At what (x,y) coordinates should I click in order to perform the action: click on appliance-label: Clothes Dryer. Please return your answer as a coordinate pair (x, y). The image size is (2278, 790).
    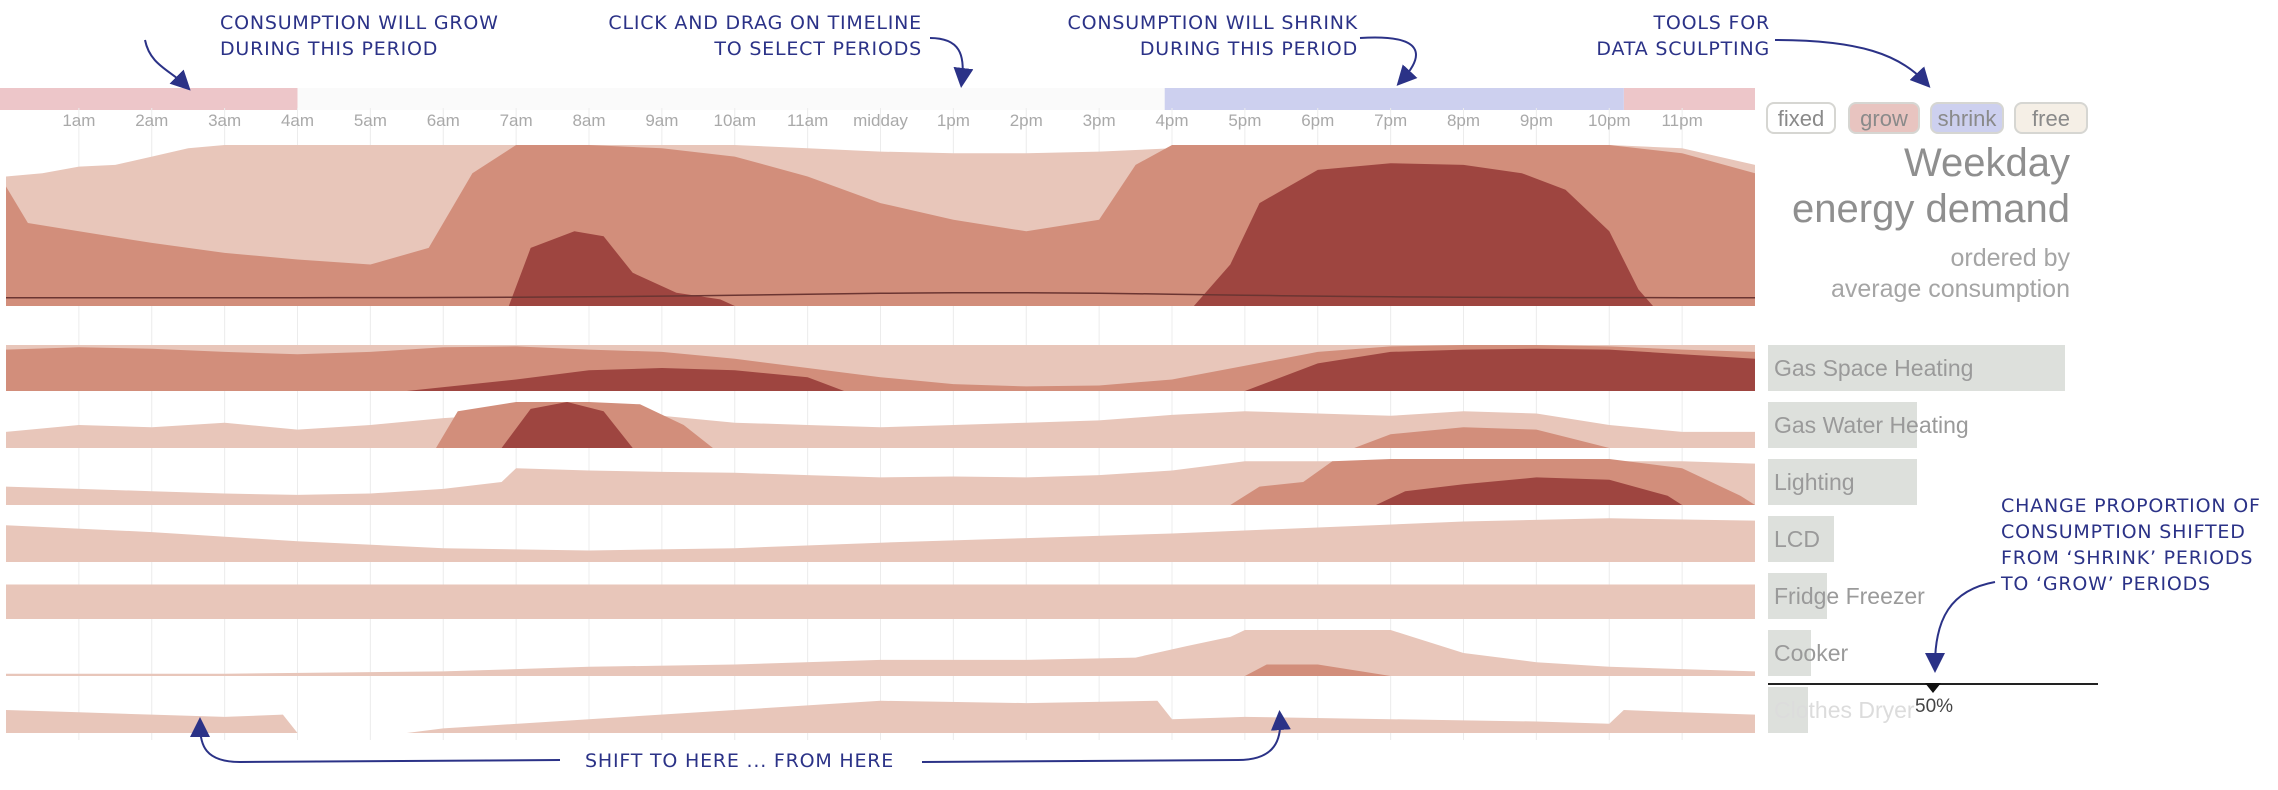
    Looking at the image, I should click on (1844, 710).